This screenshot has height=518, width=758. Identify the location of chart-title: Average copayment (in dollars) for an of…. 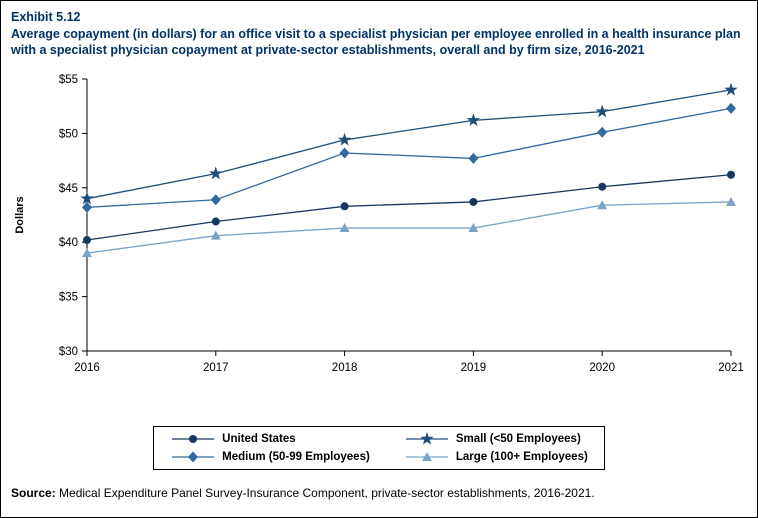
(376, 42).